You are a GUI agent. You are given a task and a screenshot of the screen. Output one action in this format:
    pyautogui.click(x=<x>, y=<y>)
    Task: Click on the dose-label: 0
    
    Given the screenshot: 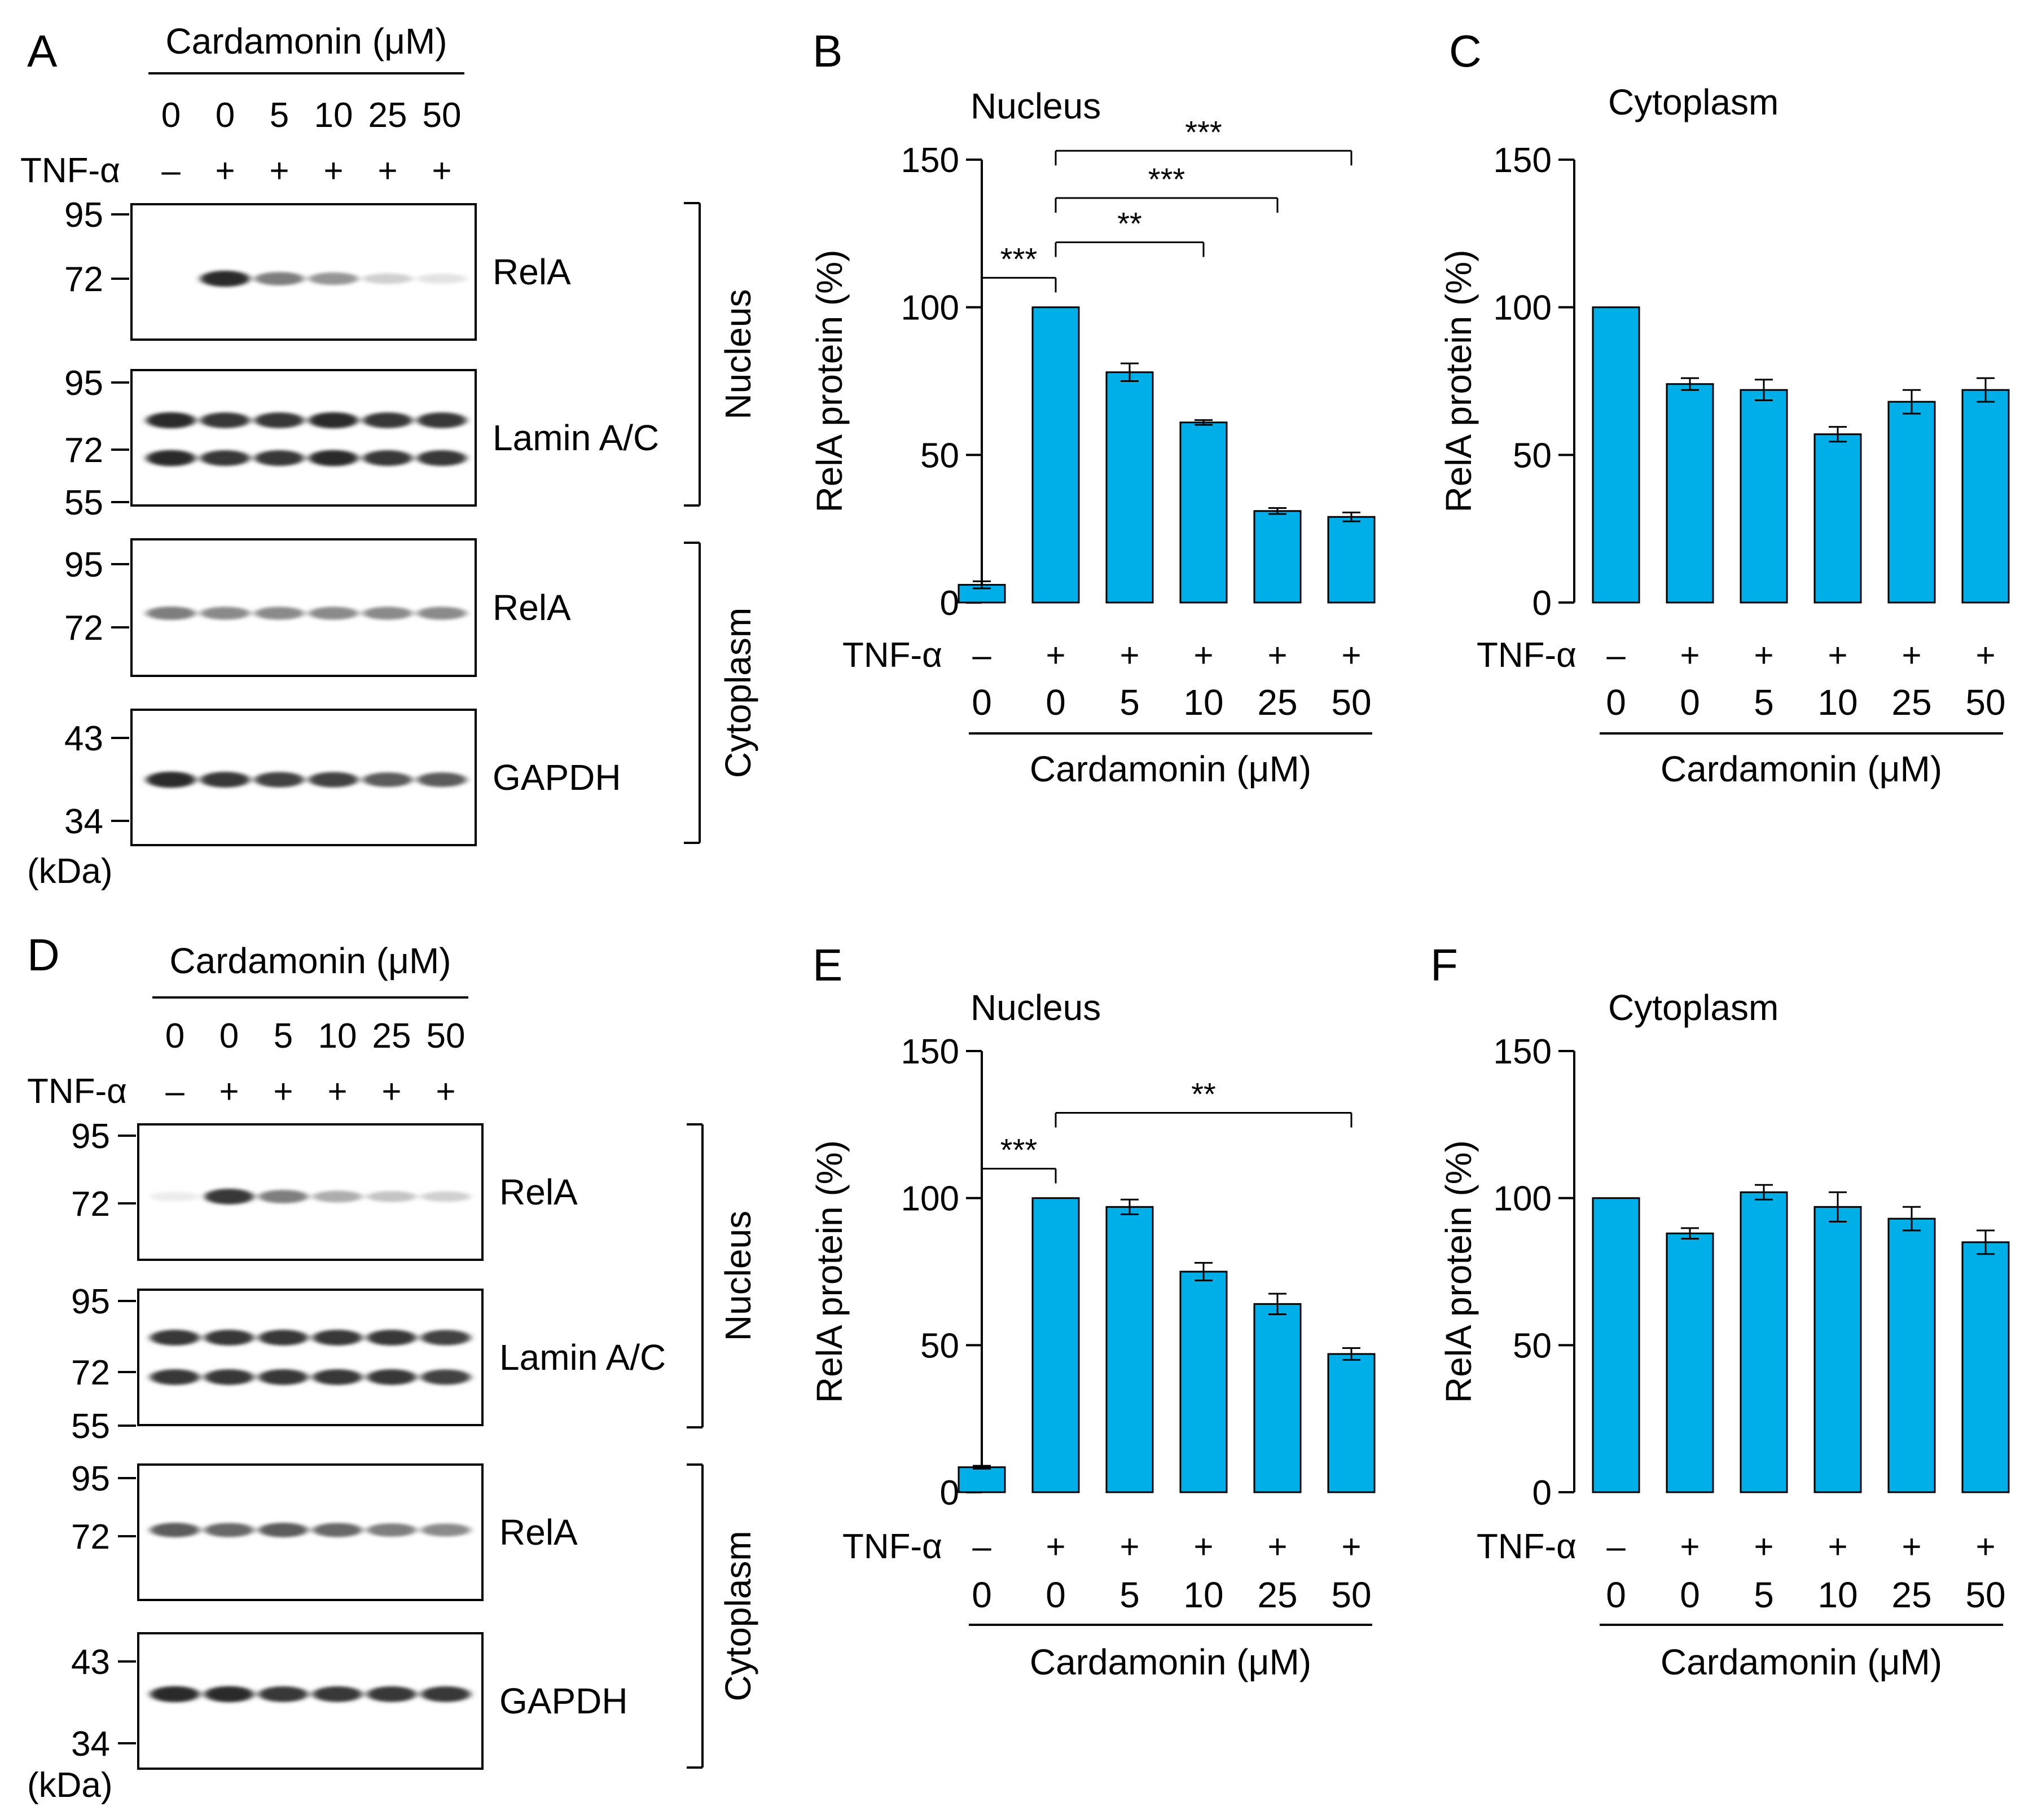 What is the action you would take?
    pyautogui.click(x=225, y=115)
    